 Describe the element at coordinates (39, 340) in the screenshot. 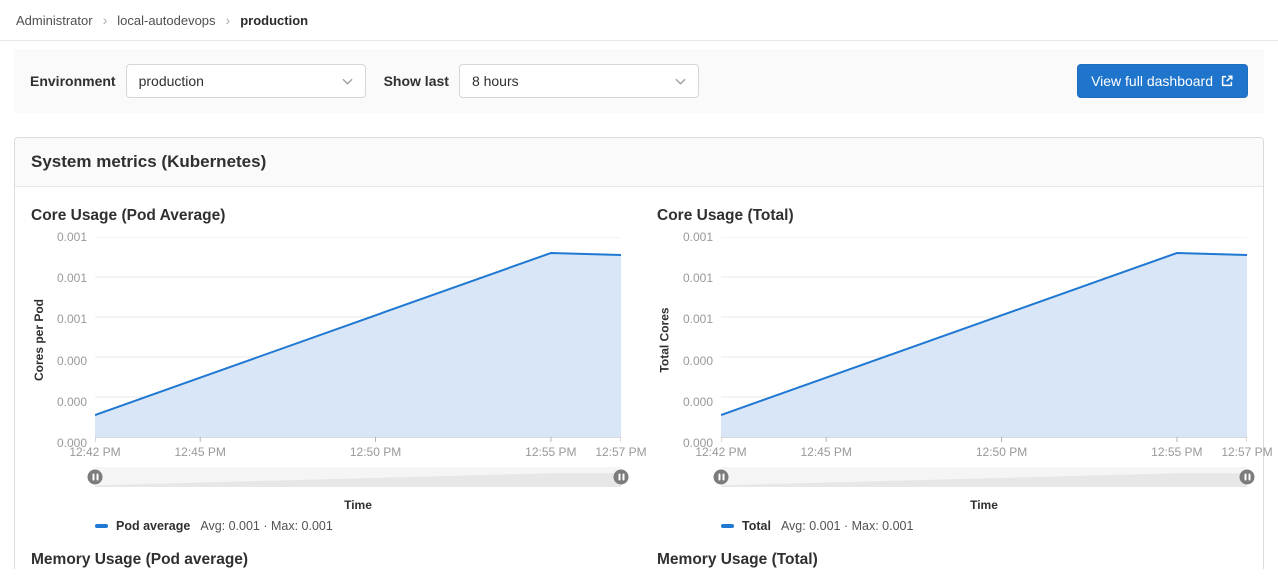

I see `y-axis-title: Cores per Pod` at that location.